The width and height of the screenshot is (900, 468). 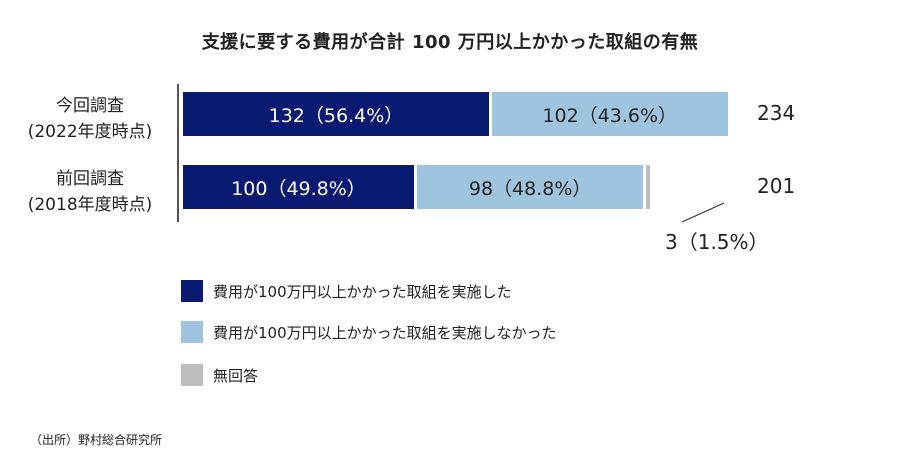 What do you see at coordinates (90, 179) in the screenshot?
I see `row-label-previous-line1: 前回調査` at bounding box center [90, 179].